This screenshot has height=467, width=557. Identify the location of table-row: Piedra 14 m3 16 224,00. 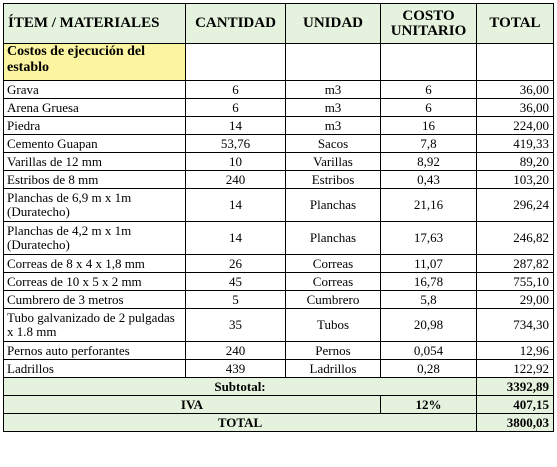
(278, 125).